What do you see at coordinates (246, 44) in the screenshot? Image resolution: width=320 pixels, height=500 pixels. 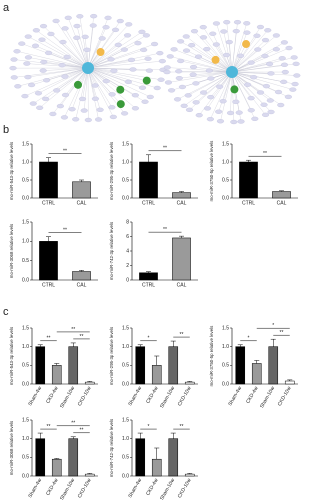 I see `hub-node` at bounding box center [246, 44].